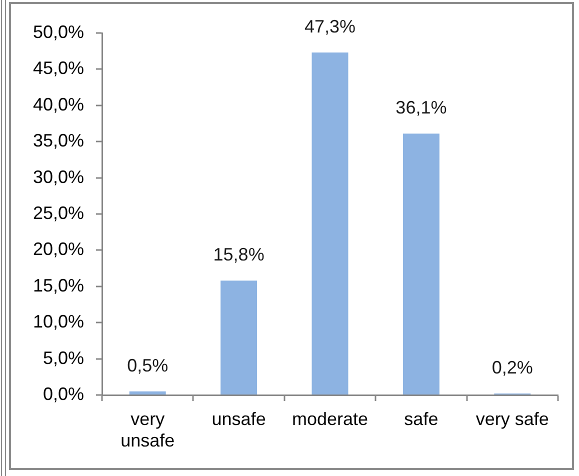 This screenshot has height=476, width=579. What do you see at coordinates (58, 176) in the screenshot?
I see `y-tick-label: 30,0%` at bounding box center [58, 176].